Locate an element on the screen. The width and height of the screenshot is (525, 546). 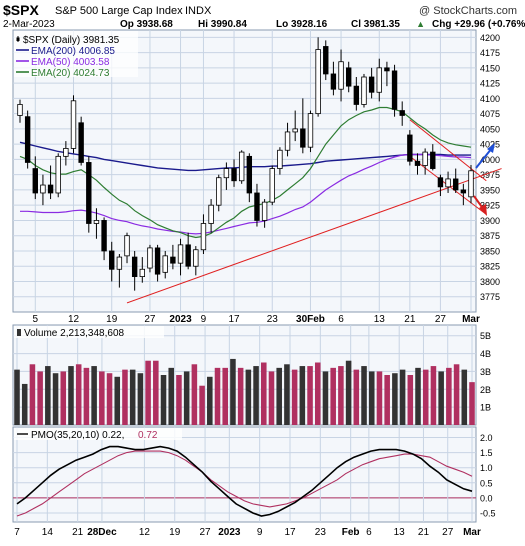
price-y-tick-label: 4075 is located at coordinates (490, 114).